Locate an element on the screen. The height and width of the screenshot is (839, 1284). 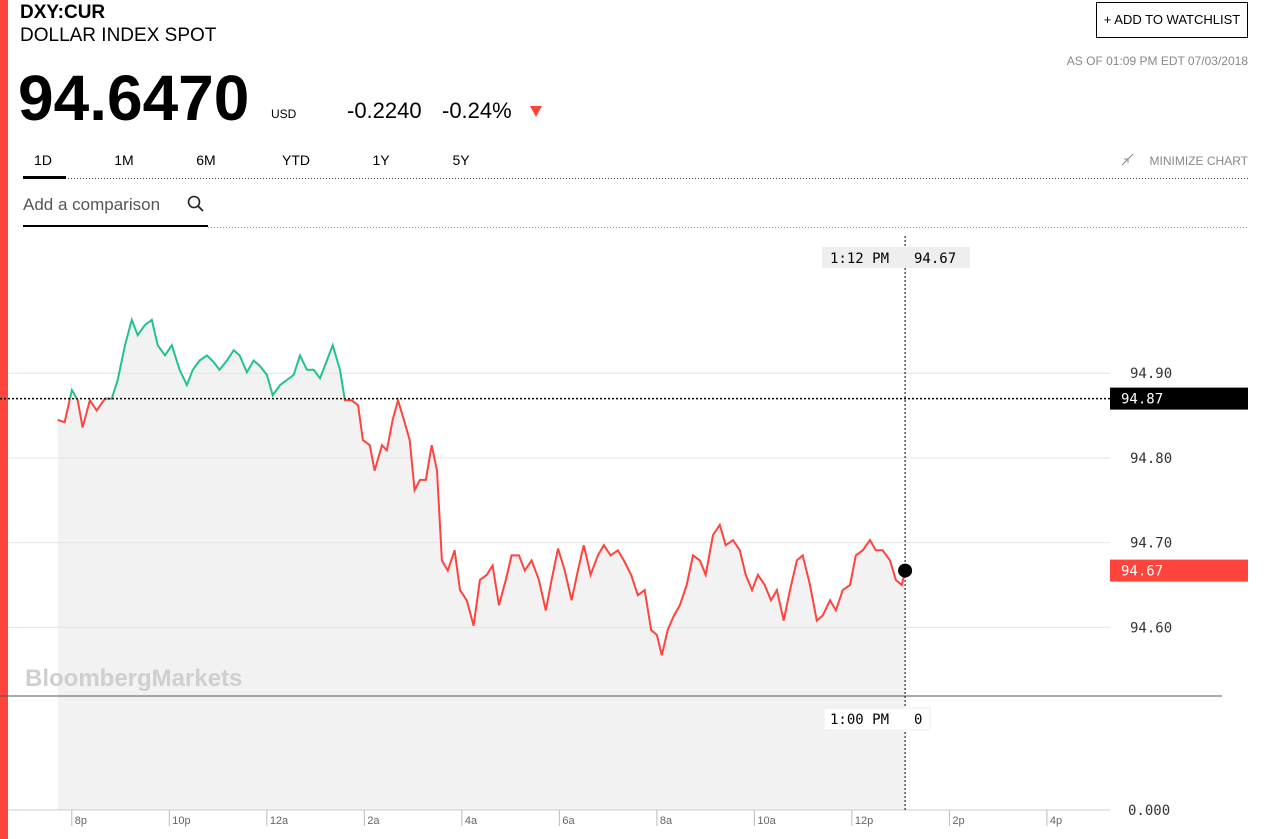
as-of: AS OF 01:09 PM EDT 07/03/2018 is located at coordinates (1158, 61).